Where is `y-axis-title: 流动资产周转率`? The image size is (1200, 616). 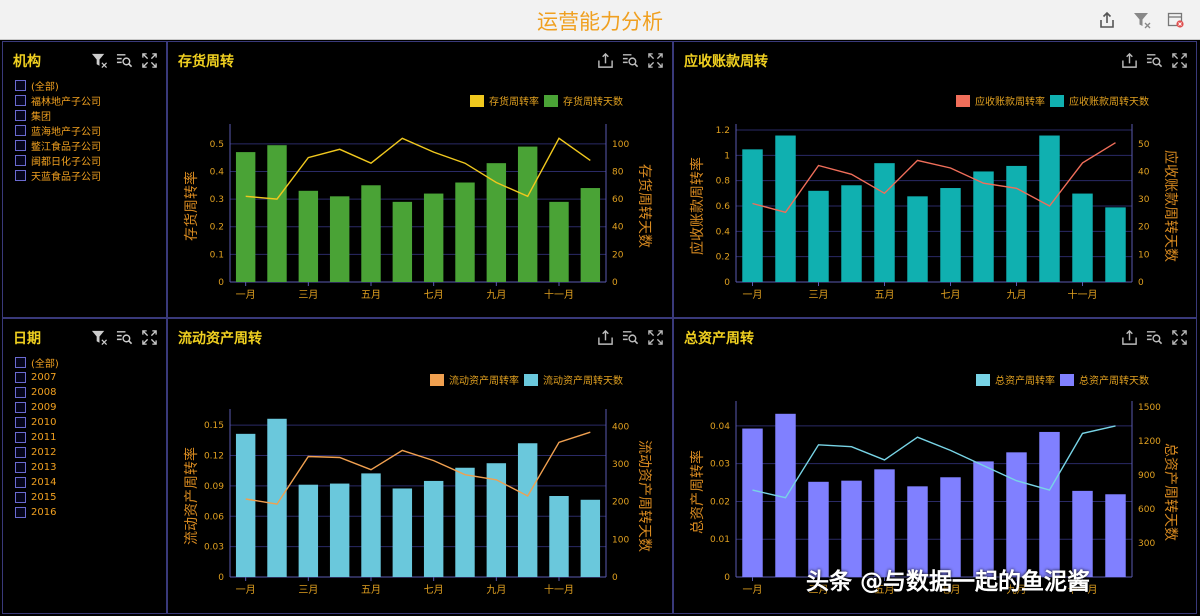
y-axis-title: 流动资产周转率 is located at coordinates (191, 496).